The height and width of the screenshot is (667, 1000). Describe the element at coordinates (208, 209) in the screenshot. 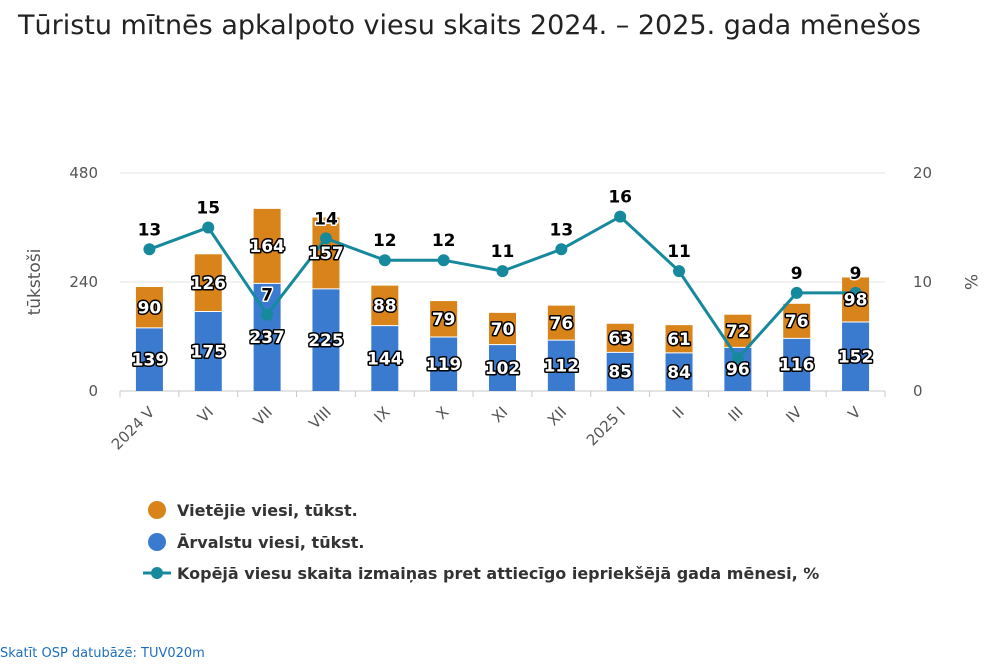

I see `line-point-label: 15` at that location.